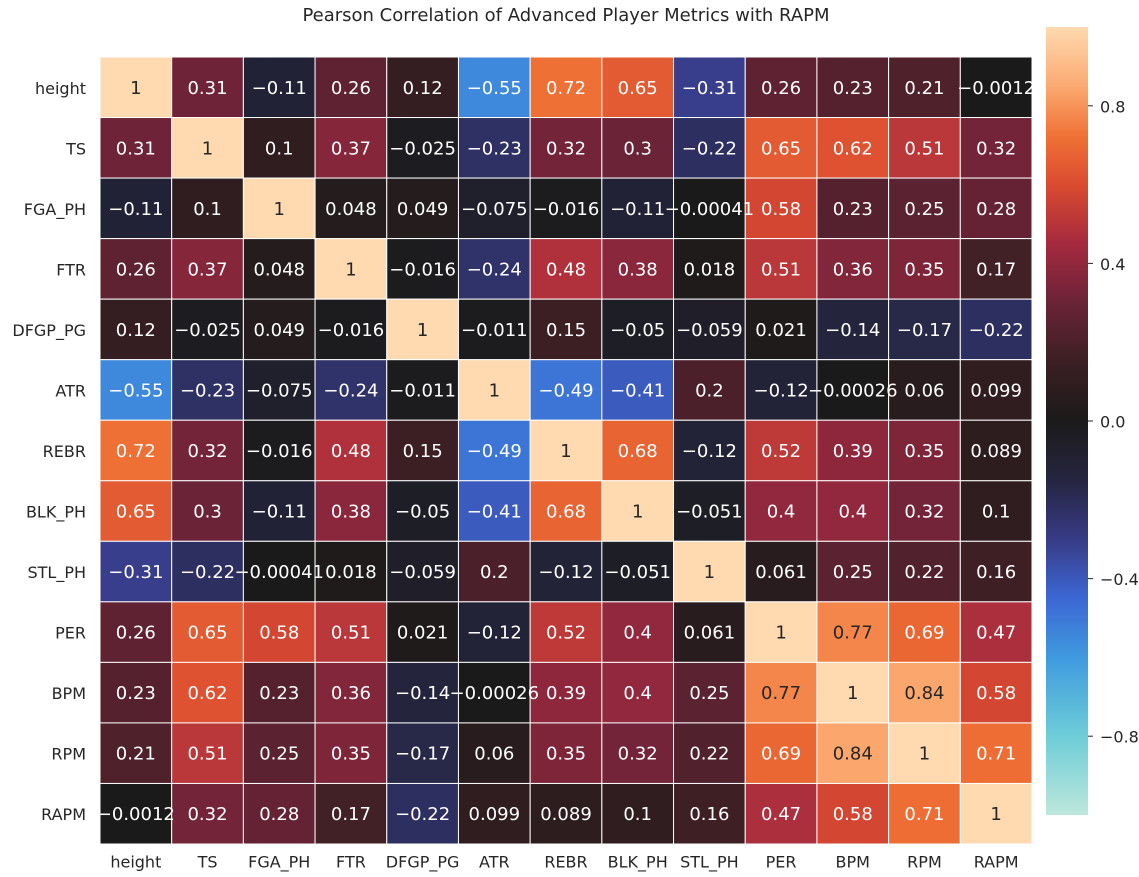 The height and width of the screenshot is (877, 1139). Describe the element at coordinates (495, 814) in the screenshot. I see `heatmap-cell-label: 0.099` at that location.